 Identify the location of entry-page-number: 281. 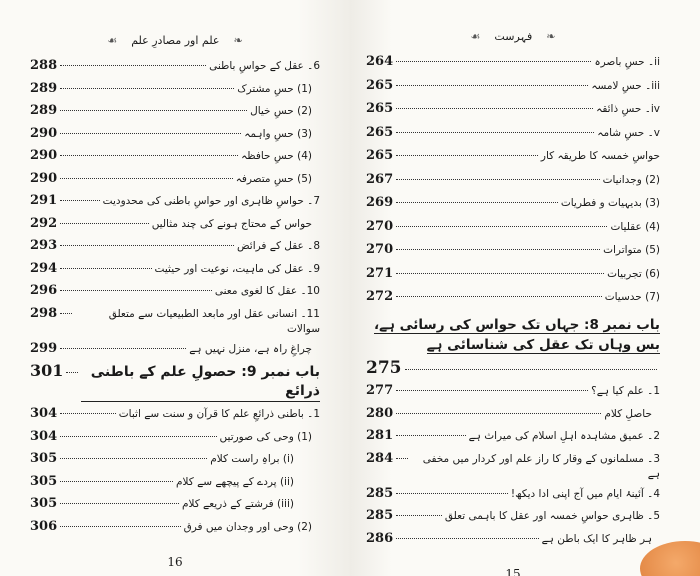
(380, 435).